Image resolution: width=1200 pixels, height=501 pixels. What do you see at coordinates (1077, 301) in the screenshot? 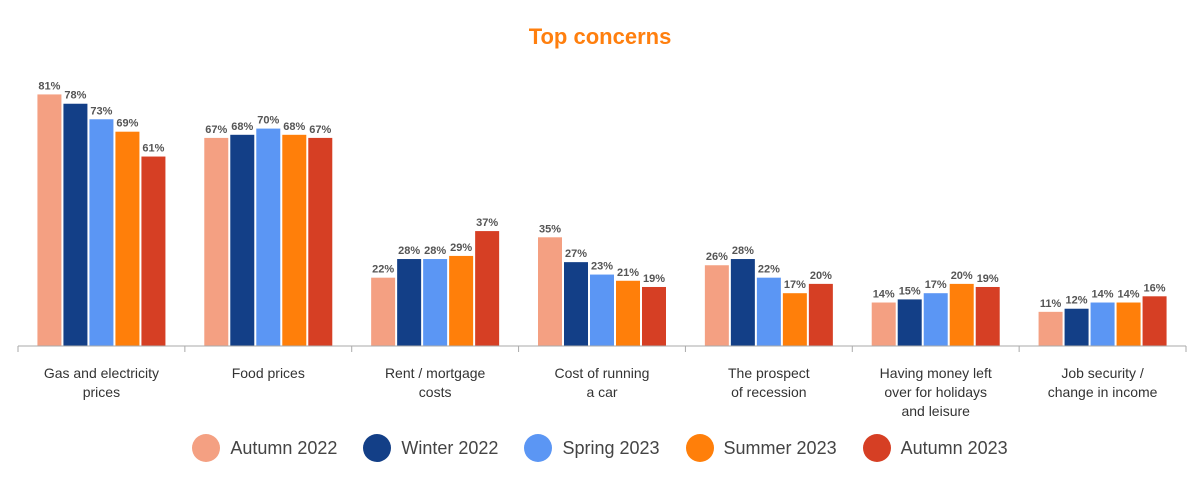
I see `data-label: 12%` at bounding box center [1077, 301].